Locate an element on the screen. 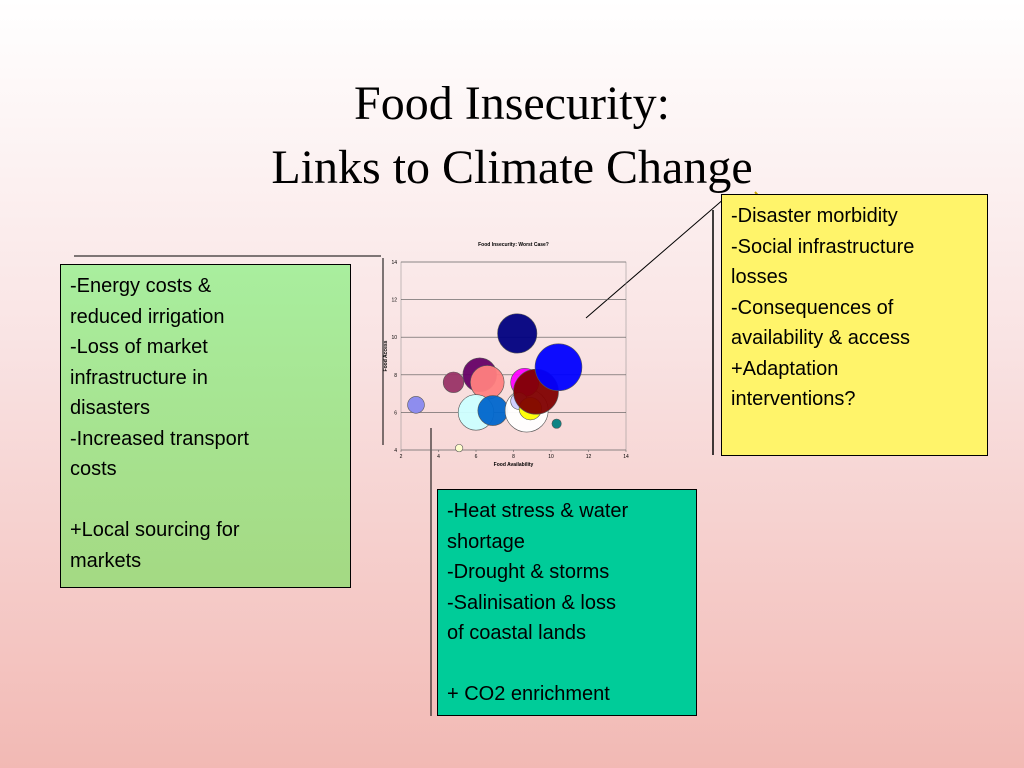 This screenshot has height=768, width=1024. box-line: +Adaptation is located at coordinates (785, 368).